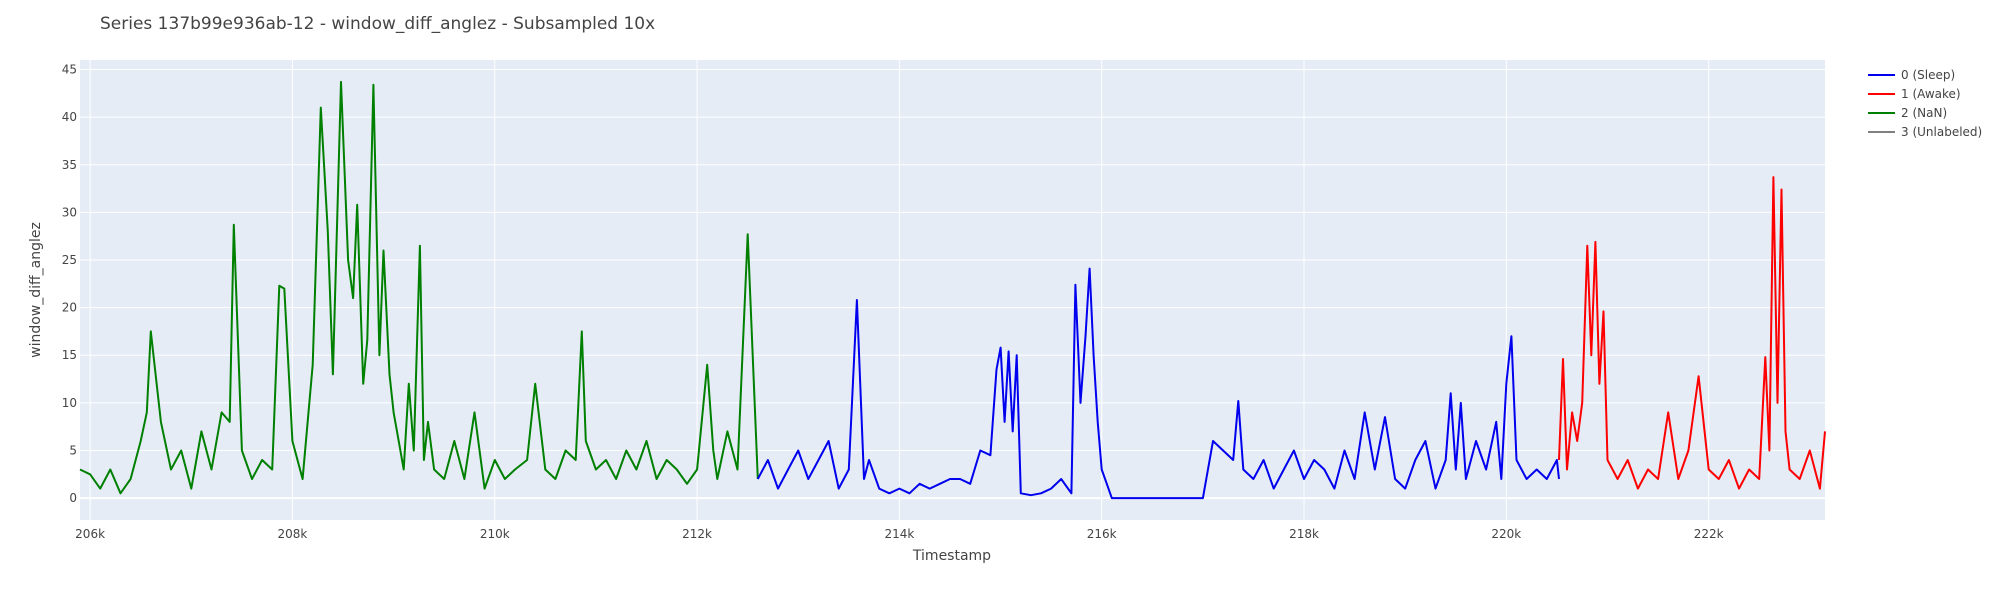 The image size is (2000, 600). I want to click on legend: 0 (Sleep) 1 (Awake) 2 (NaN) 3 (Unlabeled), so click(1925, 103).